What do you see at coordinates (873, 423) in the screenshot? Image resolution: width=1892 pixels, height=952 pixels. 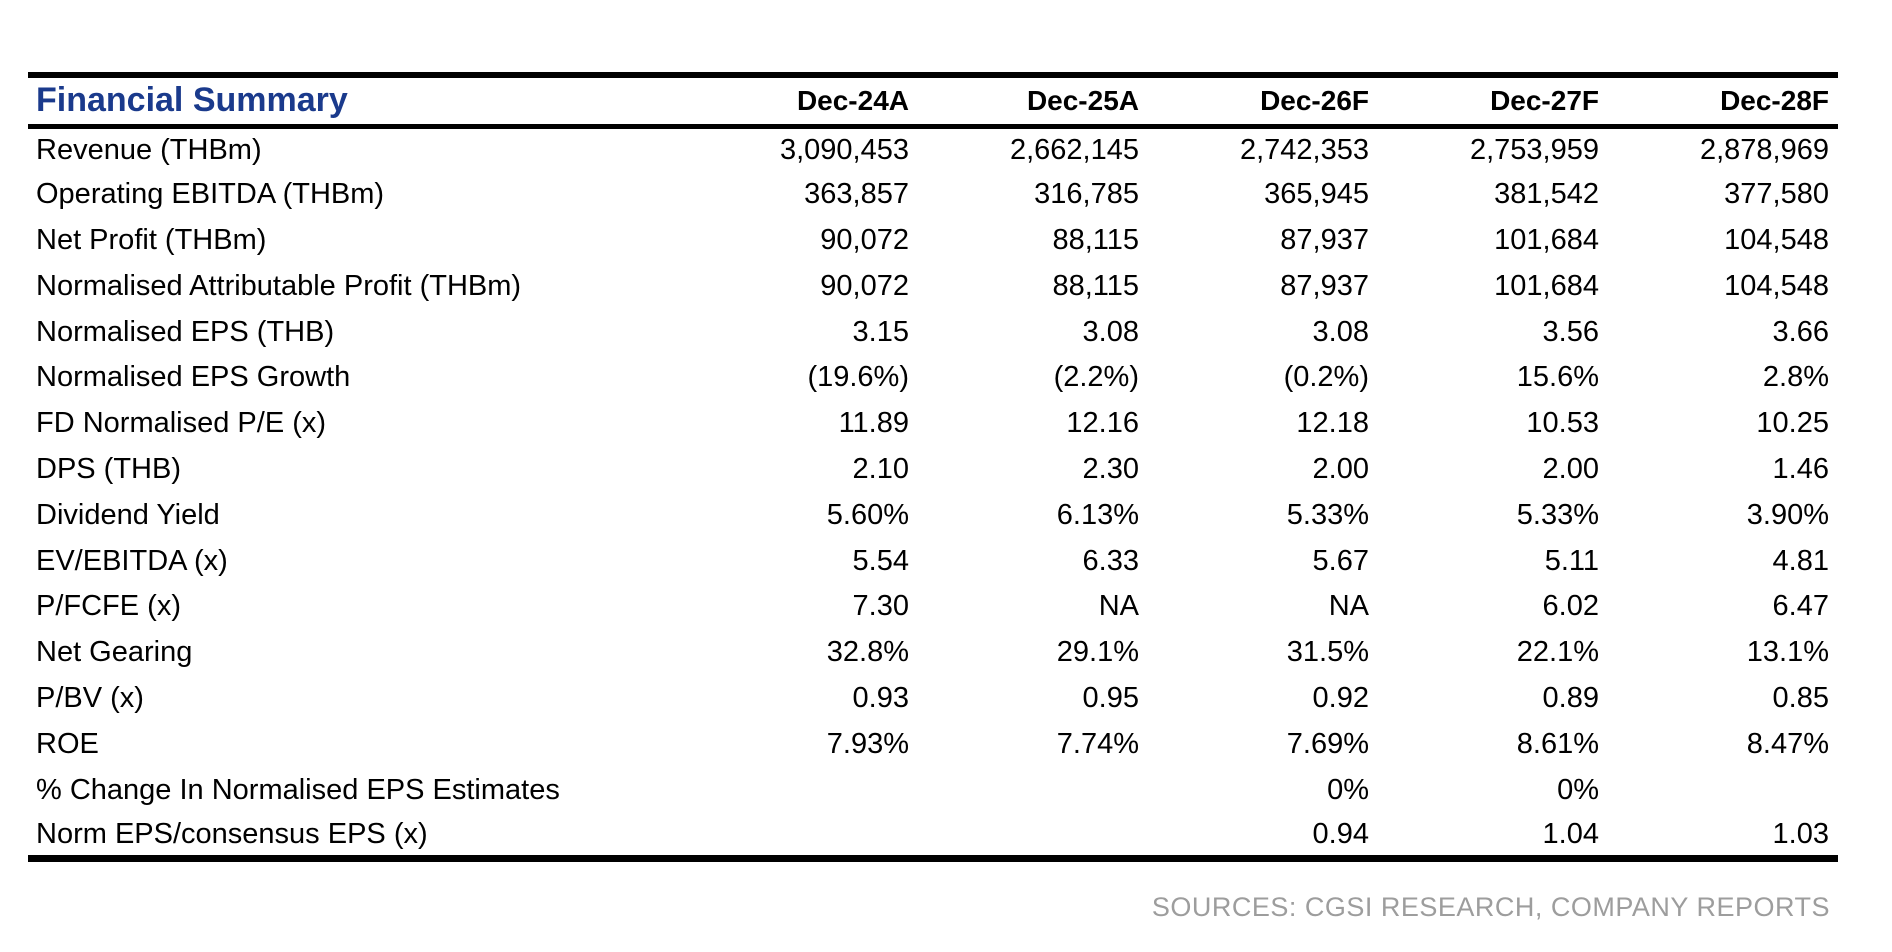 I see `row-value: 11.89` at bounding box center [873, 423].